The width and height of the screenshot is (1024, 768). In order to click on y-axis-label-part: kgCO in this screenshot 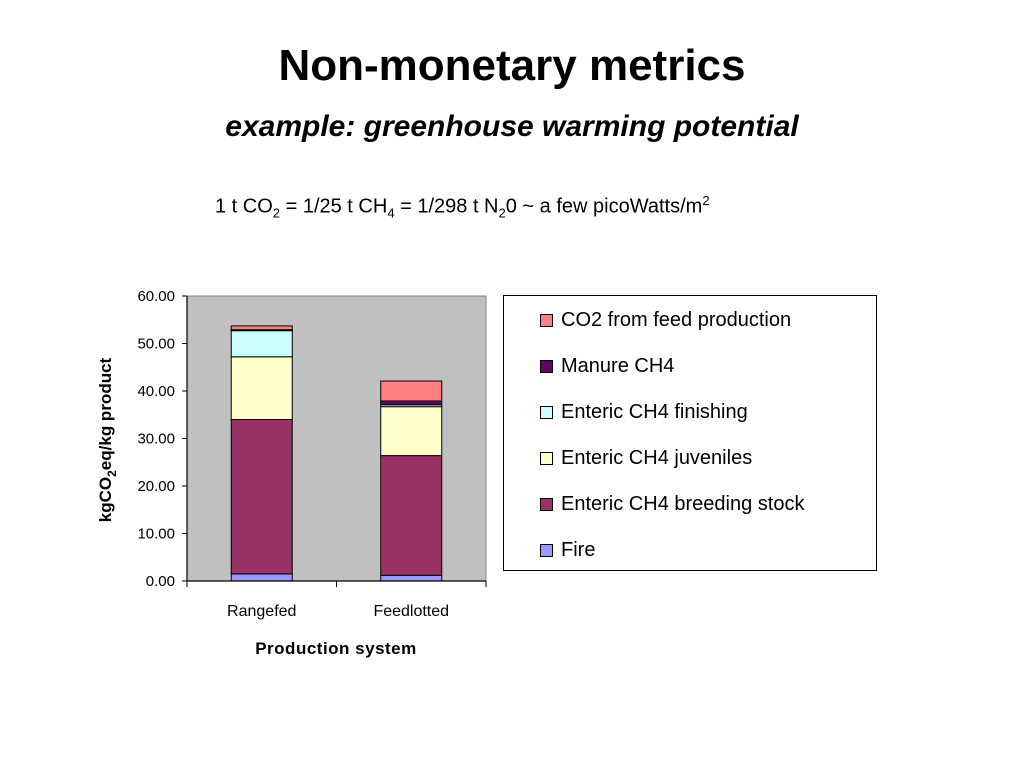, I will do `click(105, 499)`.